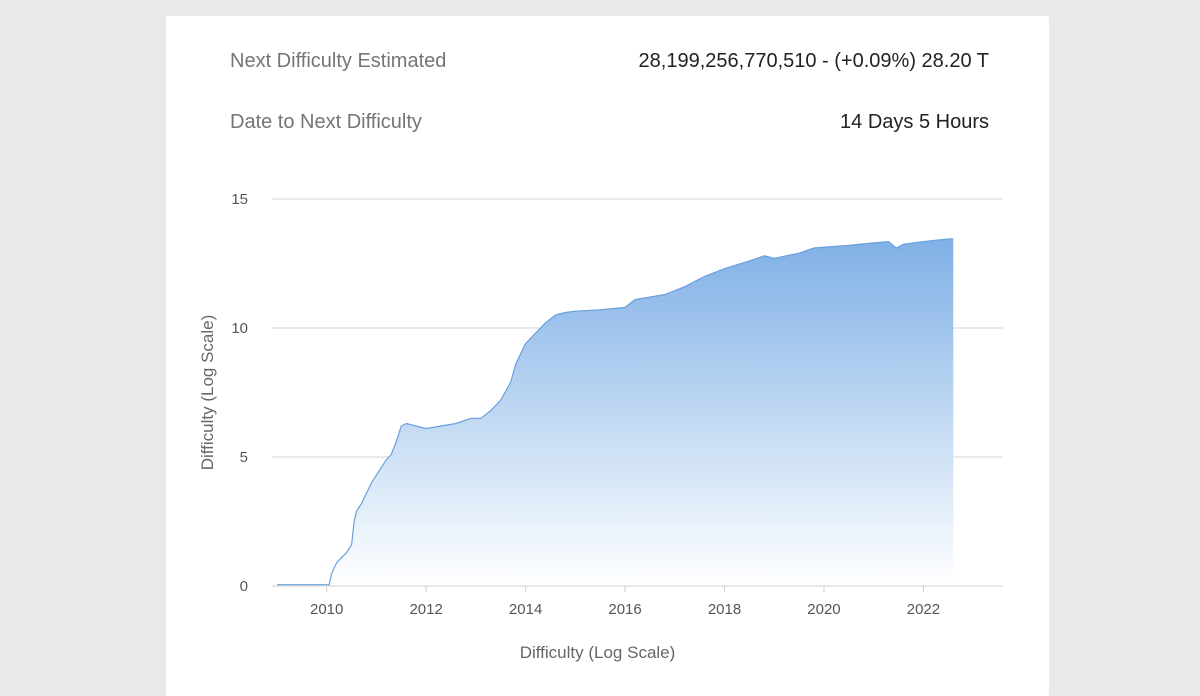 The width and height of the screenshot is (1200, 696). What do you see at coordinates (326, 122) in the screenshot?
I see `date-to-next-difficulty-label: Date to Next Difficulty` at bounding box center [326, 122].